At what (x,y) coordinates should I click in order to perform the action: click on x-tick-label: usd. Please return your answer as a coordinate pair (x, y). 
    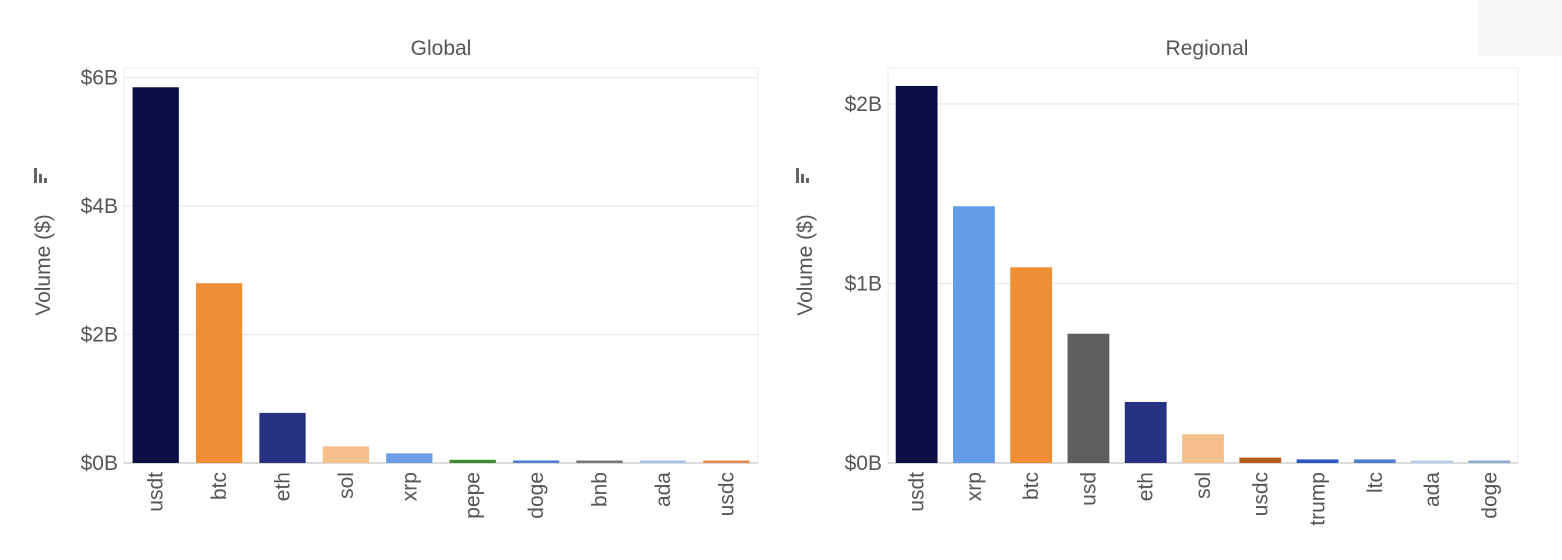
    Looking at the image, I should click on (1088, 489).